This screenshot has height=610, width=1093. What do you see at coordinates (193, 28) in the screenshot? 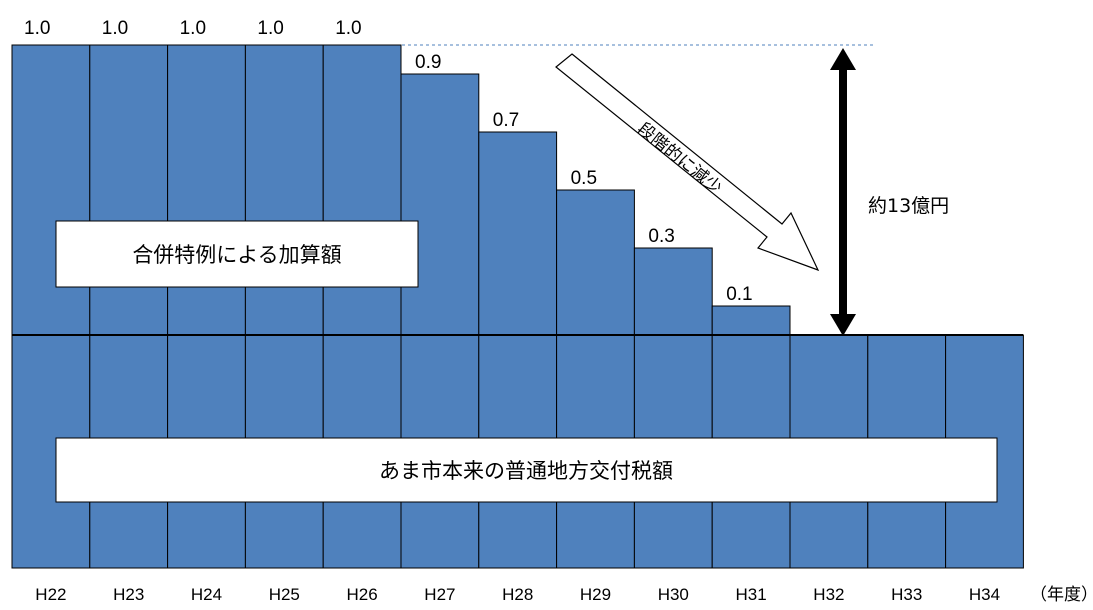
I see `value-label-H24: 1.0` at bounding box center [193, 28].